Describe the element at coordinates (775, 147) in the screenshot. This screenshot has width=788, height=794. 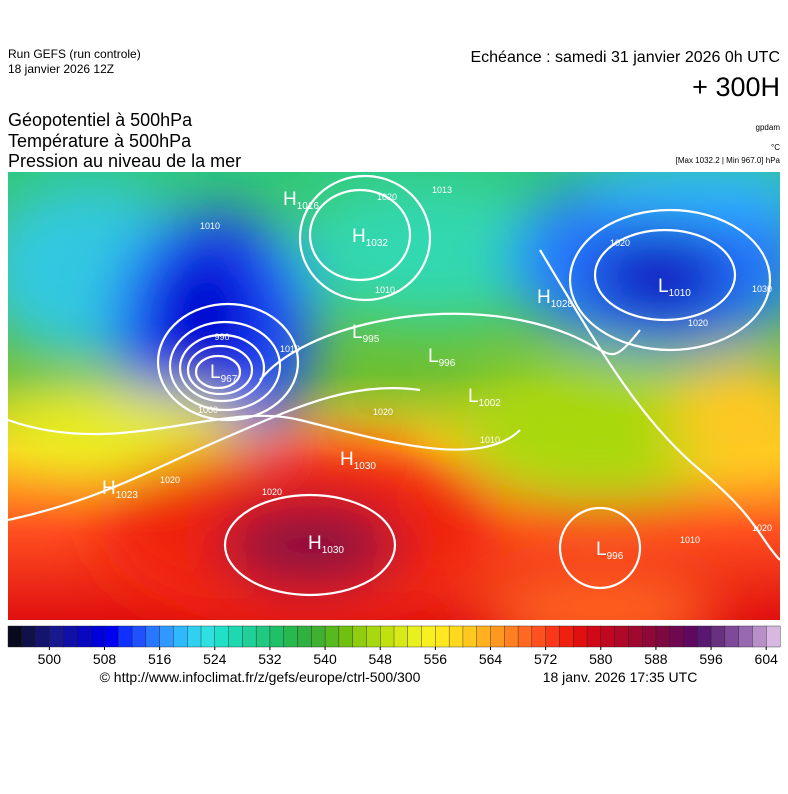
I see `unit-label: °C` at that location.